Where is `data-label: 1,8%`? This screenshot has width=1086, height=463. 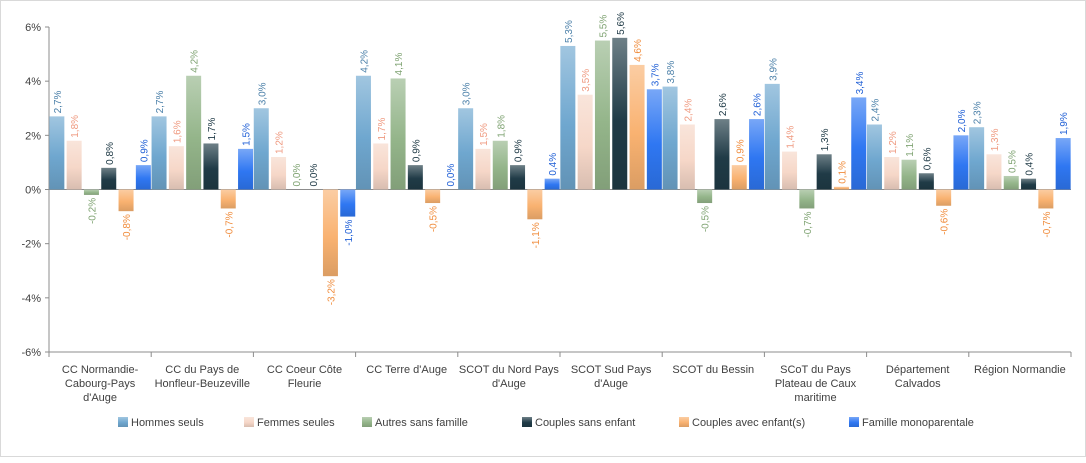
data-label: 1,8% is located at coordinates (501, 126).